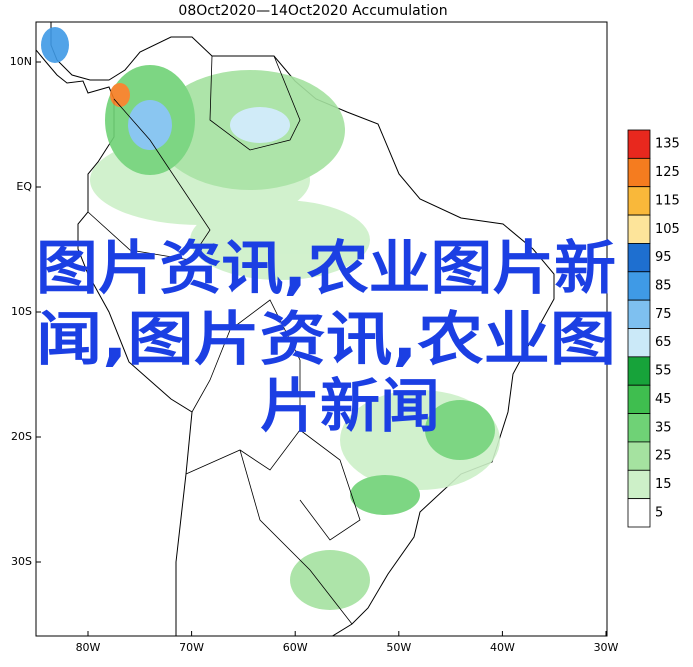 This screenshot has width=693, height=667. What do you see at coordinates (667, 144) in the screenshot?
I see `legend-label: 135` at bounding box center [667, 144].